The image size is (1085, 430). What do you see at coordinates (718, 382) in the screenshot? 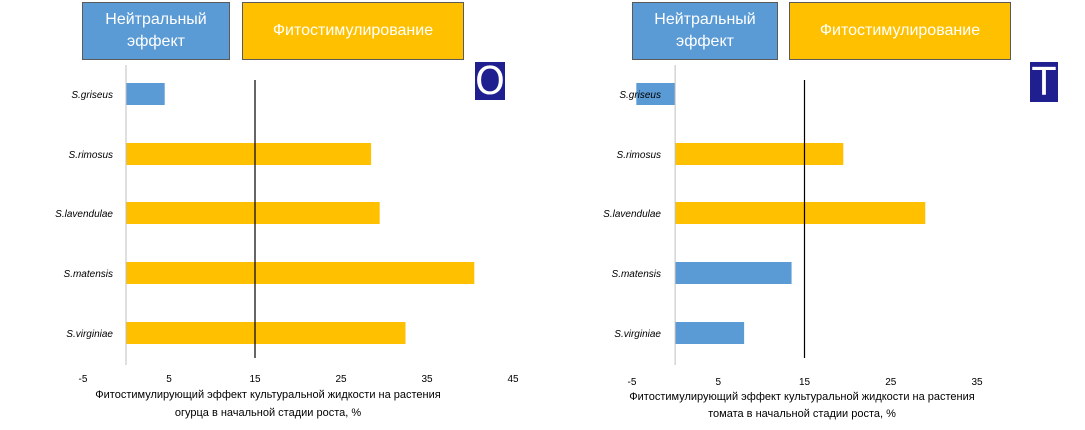
I see `tick-label-1-1: 5` at bounding box center [718, 382].